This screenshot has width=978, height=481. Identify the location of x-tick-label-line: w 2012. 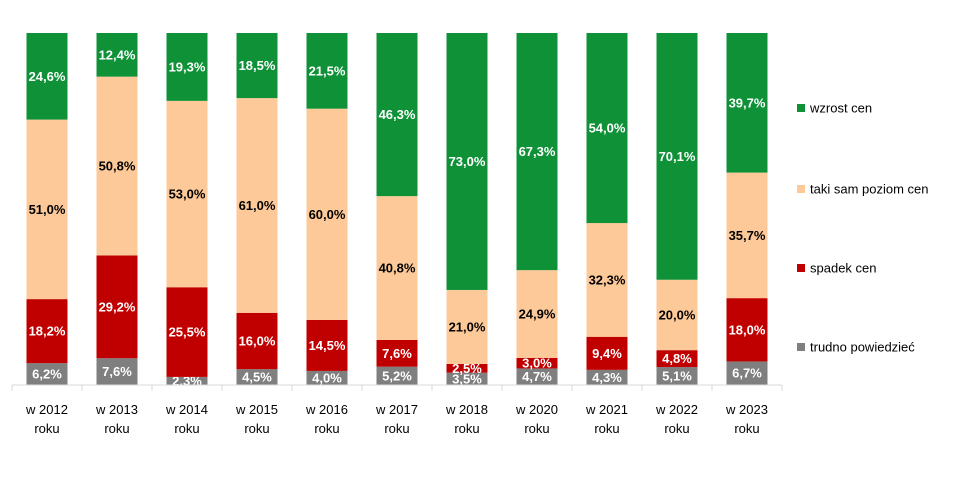
(46, 409).